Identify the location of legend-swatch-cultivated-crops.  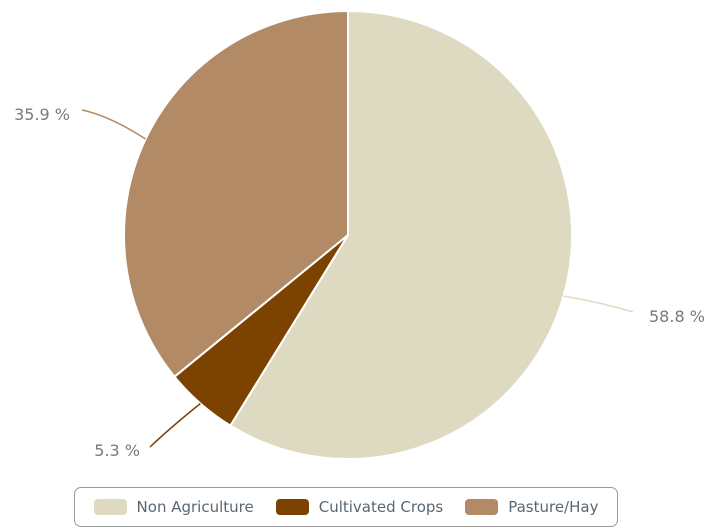
(292, 507).